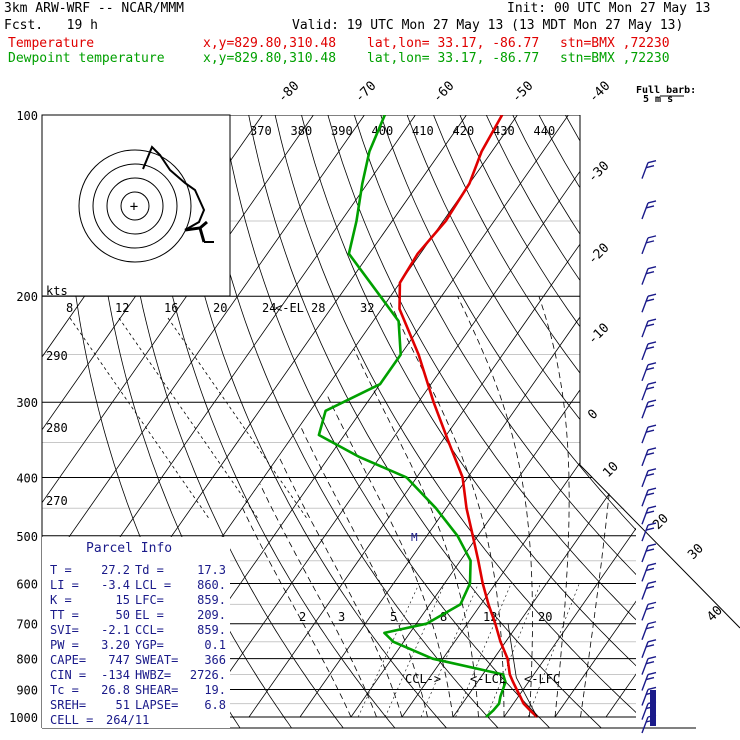 The height and width of the screenshot is (740, 740). What do you see at coordinates (615, 58) in the screenshot?
I see `dewpoint-station: stn=BMX ,72230` at bounding box center [615, 58].